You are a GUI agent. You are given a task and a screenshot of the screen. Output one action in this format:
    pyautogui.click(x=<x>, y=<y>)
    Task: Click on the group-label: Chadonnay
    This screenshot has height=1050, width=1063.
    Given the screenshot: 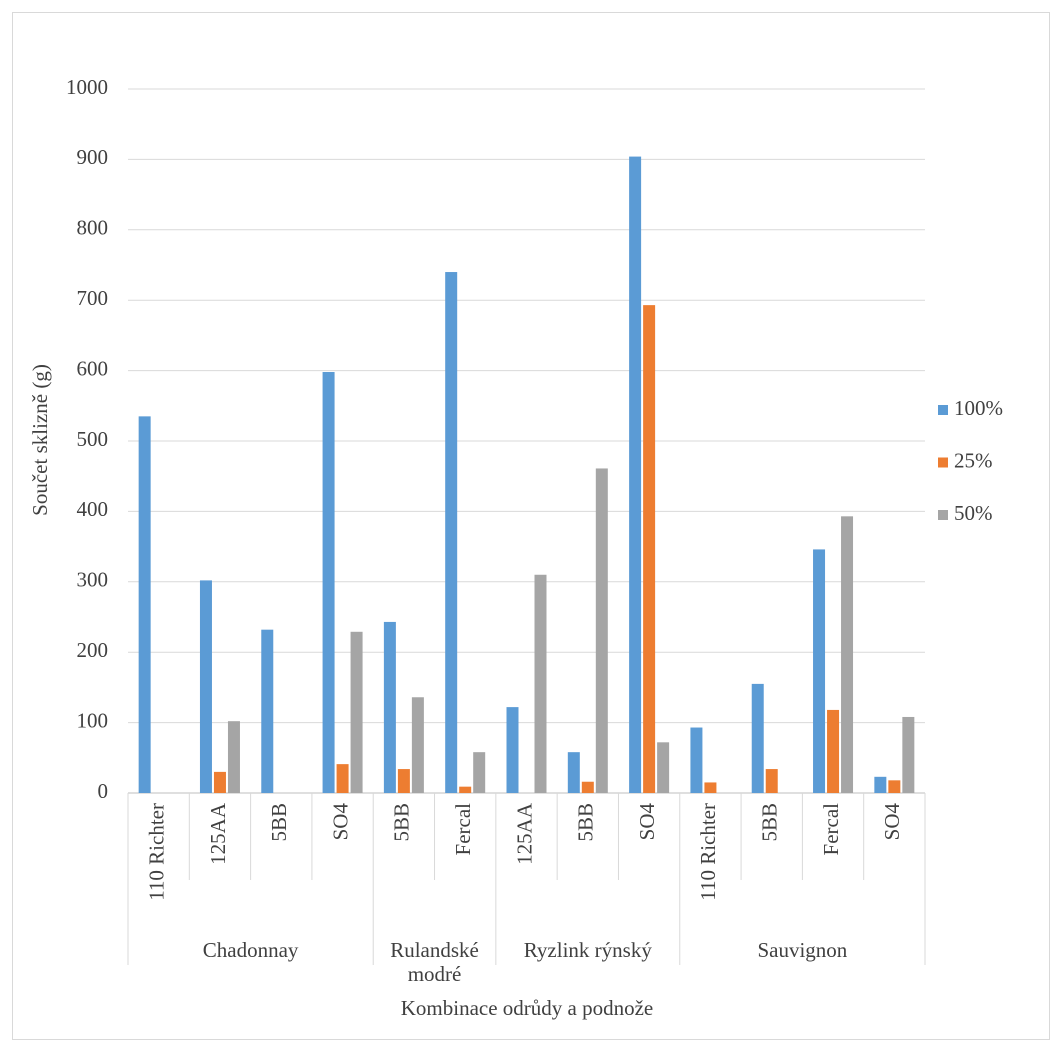 What is the action you would take?
    pyautogui.click(x=250, y=950)
    